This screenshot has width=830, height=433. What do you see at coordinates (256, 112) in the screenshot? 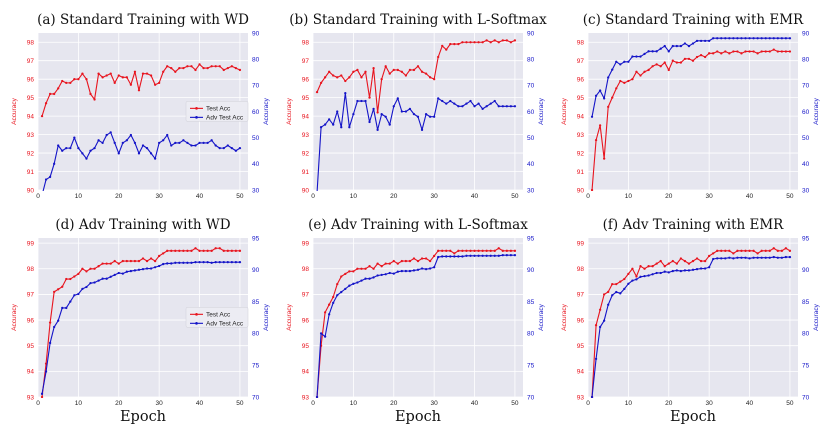
I see `right-y-tick-label: 60` at bounding box center [256, 112].